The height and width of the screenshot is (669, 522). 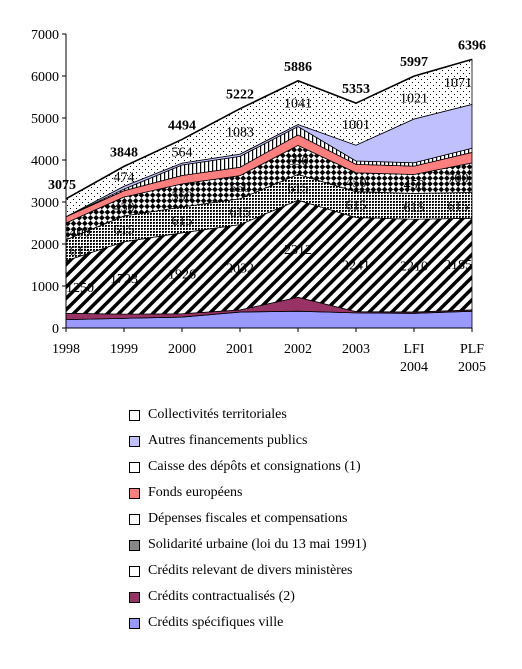 What do you see at coordinates (45, 245) in the screenshot?
I see `y-tick-label: 2000` at bounding box center [45, 245].